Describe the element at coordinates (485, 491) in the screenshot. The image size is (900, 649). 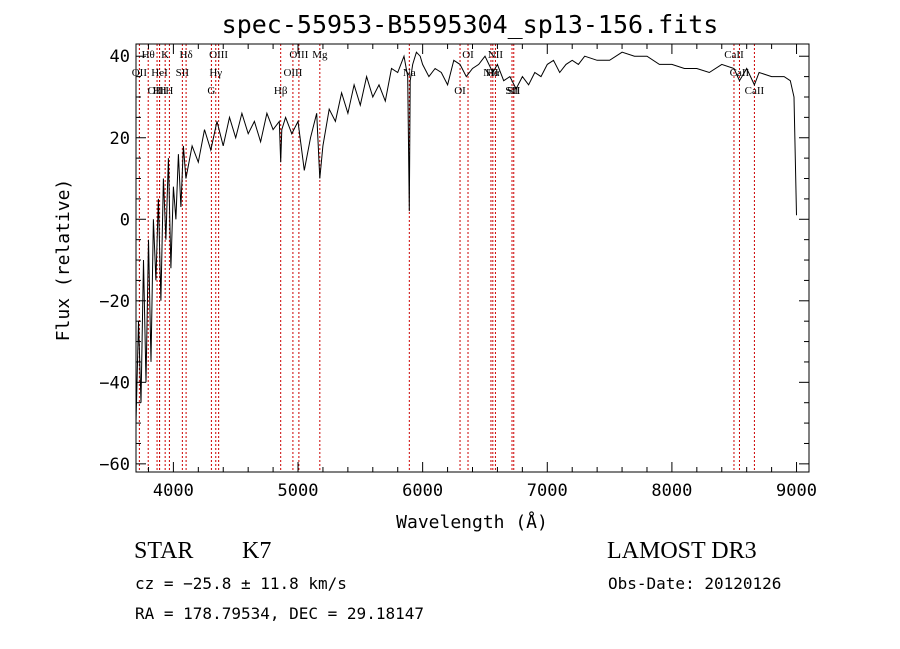
I see `x-tick-labels: 4000 5000 6000 7000 8000 9000` at that location.